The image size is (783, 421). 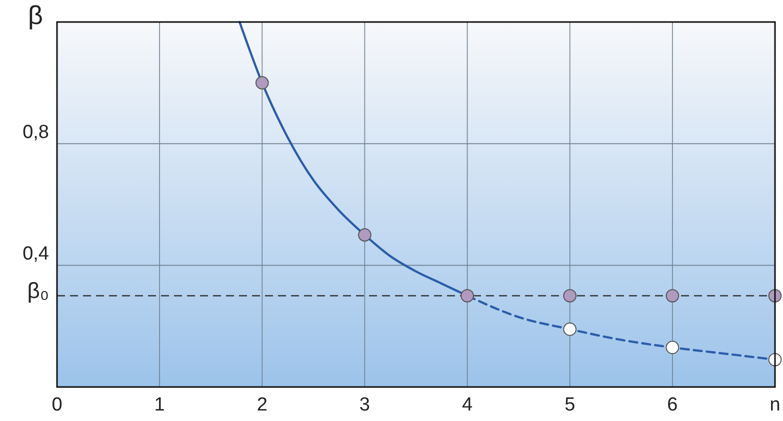 I want to click on x-tick-label: 1, so click(x=159, y=405).